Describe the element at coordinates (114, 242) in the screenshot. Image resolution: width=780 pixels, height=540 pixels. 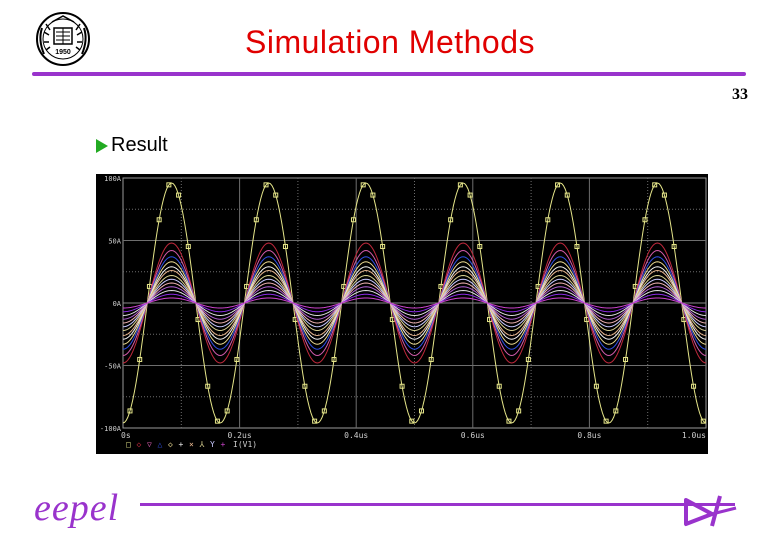
I see `y-tick-label: 50A` at that location.